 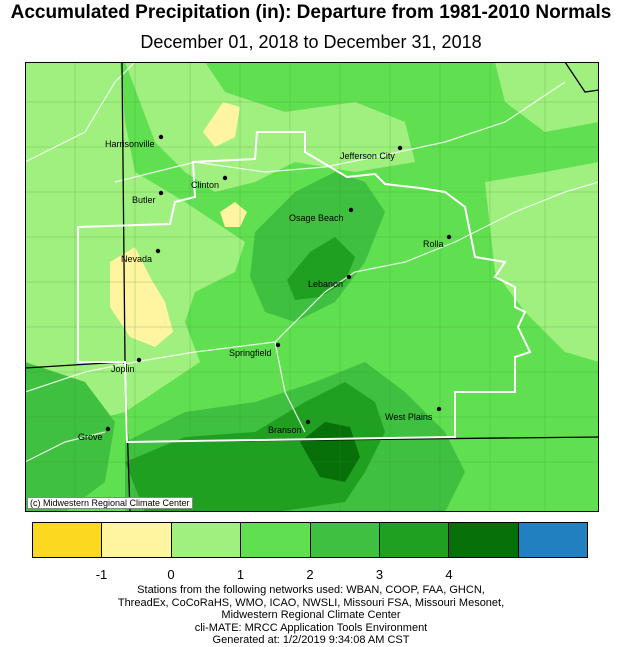 What do you see at coordinates (110, 503) in the screenshot?
I see `copyright-credit: (c) Midwestern Regional Climate Center` at bounding box center [110, 503].